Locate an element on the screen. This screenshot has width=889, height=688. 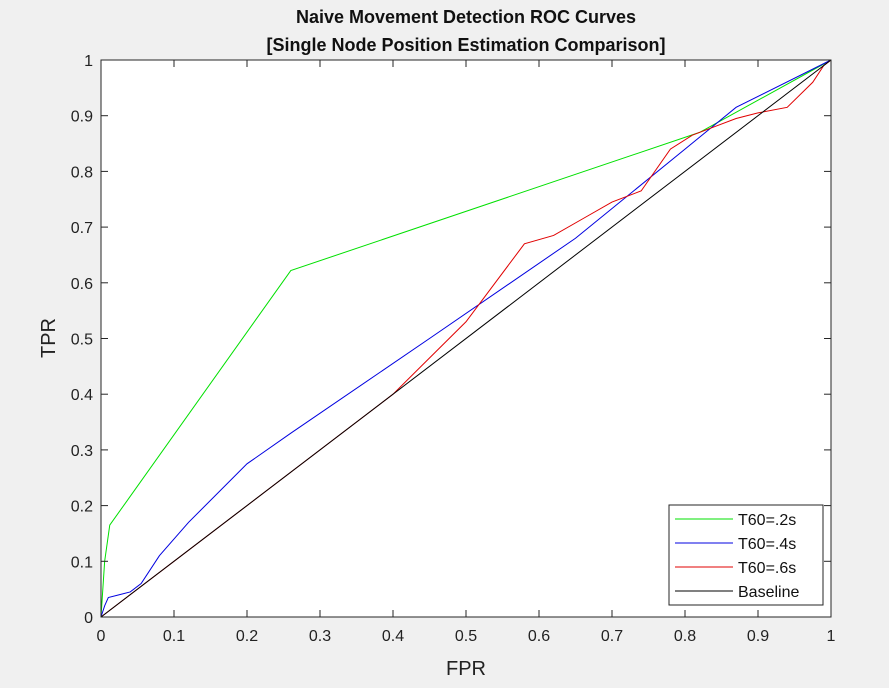
y-tick-label: 0.7 is located at coordinates (82, 228).